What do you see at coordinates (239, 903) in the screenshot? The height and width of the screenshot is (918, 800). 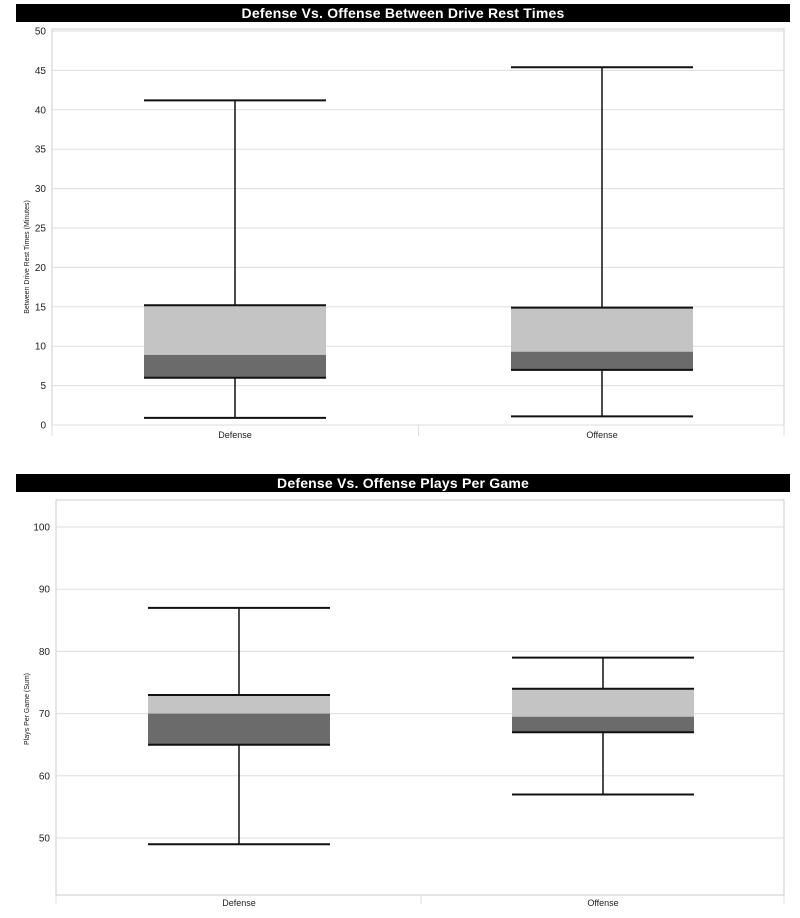 I see `chart2-category-label: Defense` at bounding box center [239, 903].